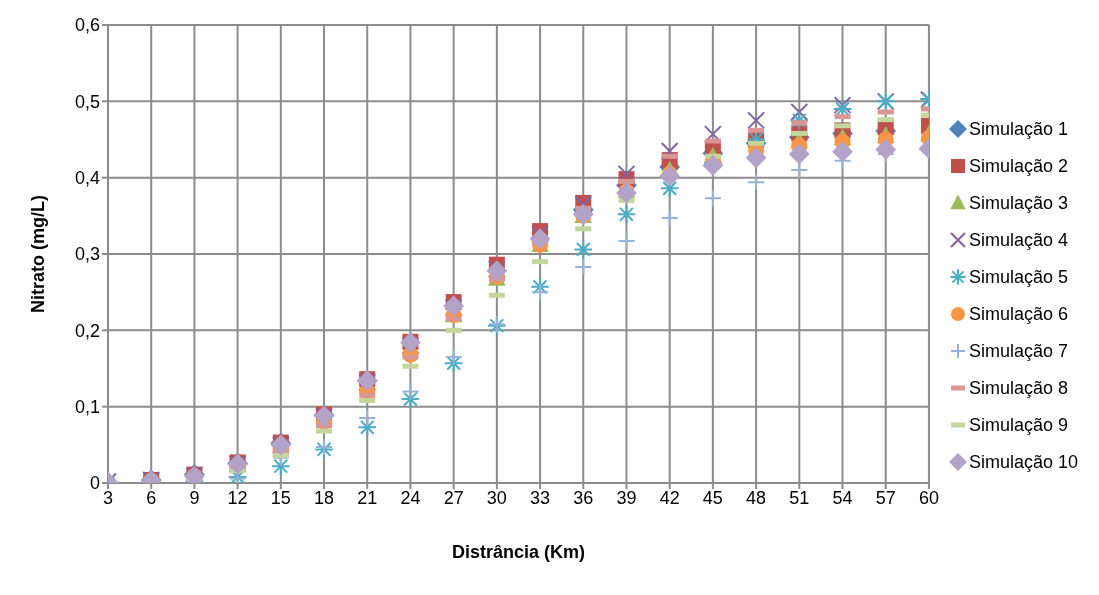 This screenshot has height=595, width=1099. I want to click on legend-label: Simulação 2, so click(1018, 166).